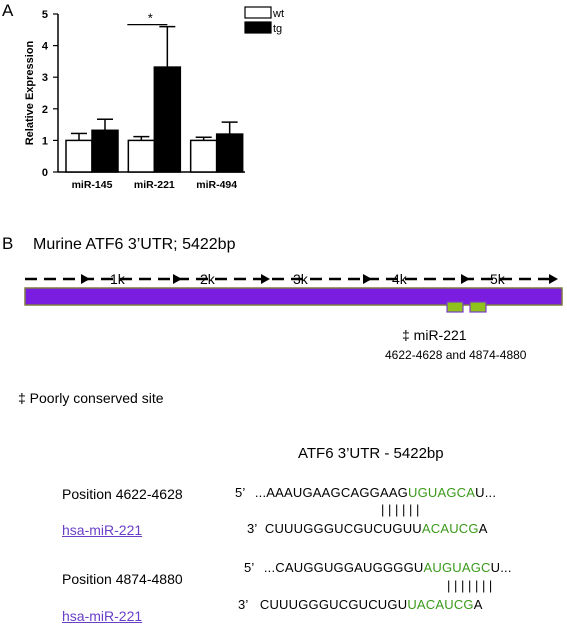  What do you see at coordinates (440, 604) in the screenshot?
I see `seq-bottom-green-2: UACAUCG` at bounding box center [440, 604].